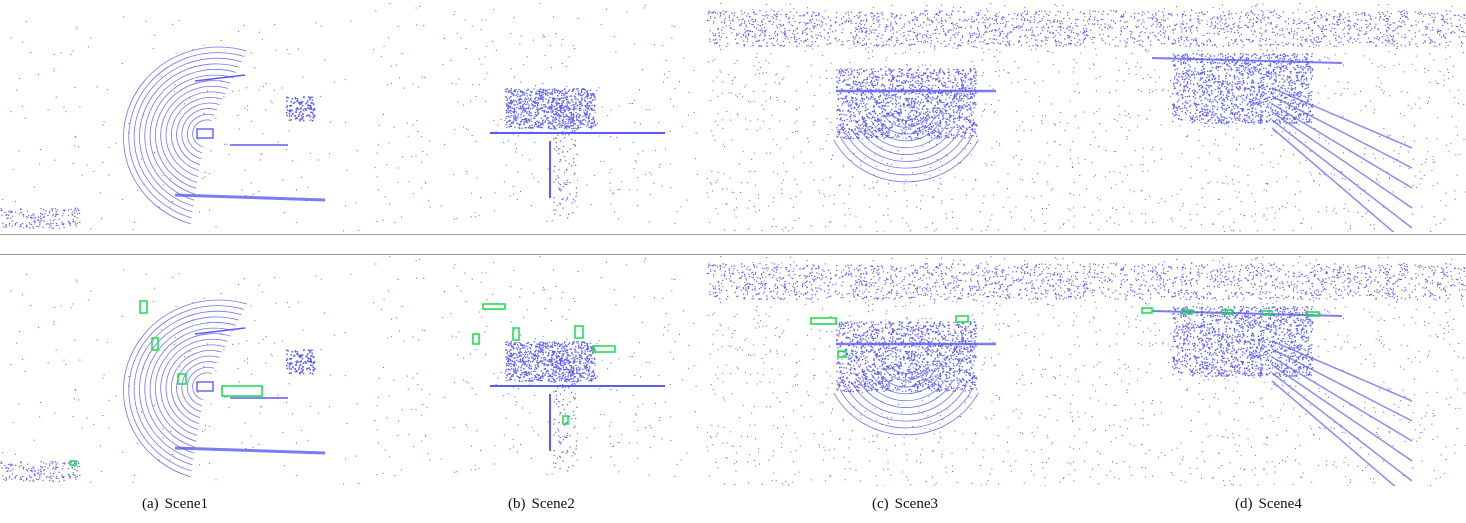 The width and height of the screenshot is (1466, 523). I want to click on caption-label: (c), so click(880, 504).